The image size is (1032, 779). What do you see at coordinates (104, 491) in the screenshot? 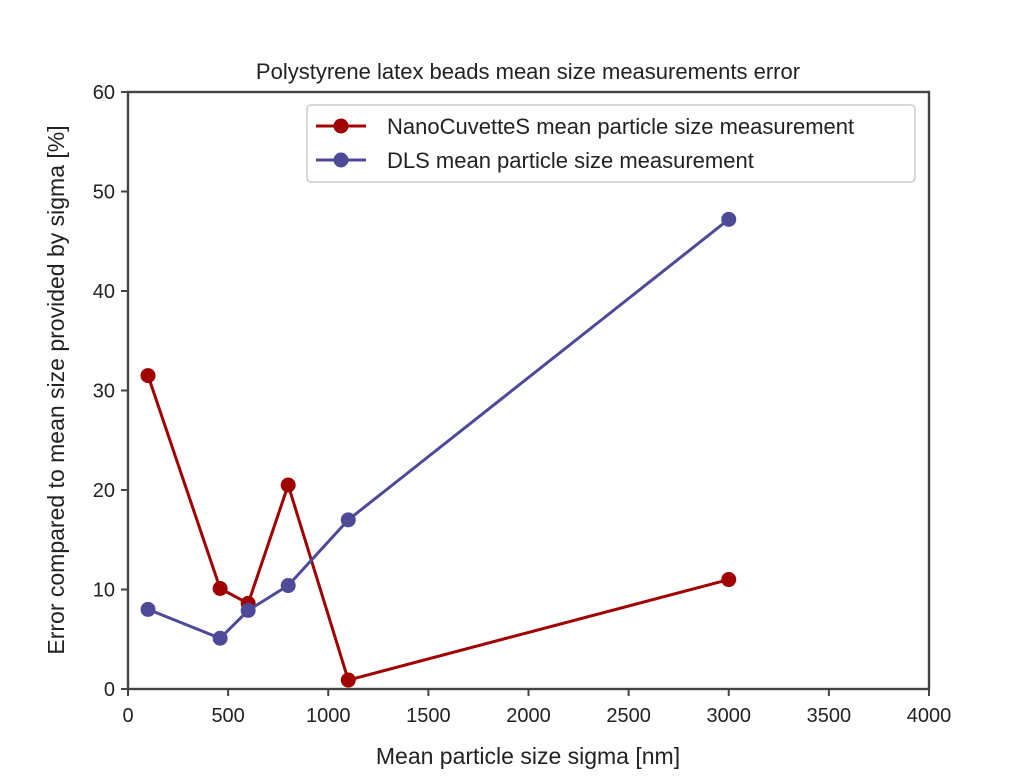
I see `y-tick-label: 20` at bounding box center [104, 491].